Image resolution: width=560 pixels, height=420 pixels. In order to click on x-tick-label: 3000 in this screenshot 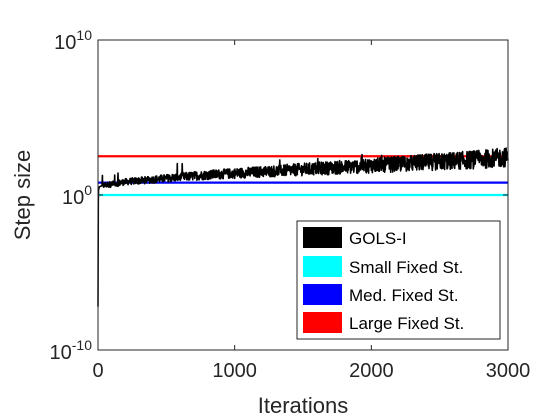, I will do `click(508, 371)`.